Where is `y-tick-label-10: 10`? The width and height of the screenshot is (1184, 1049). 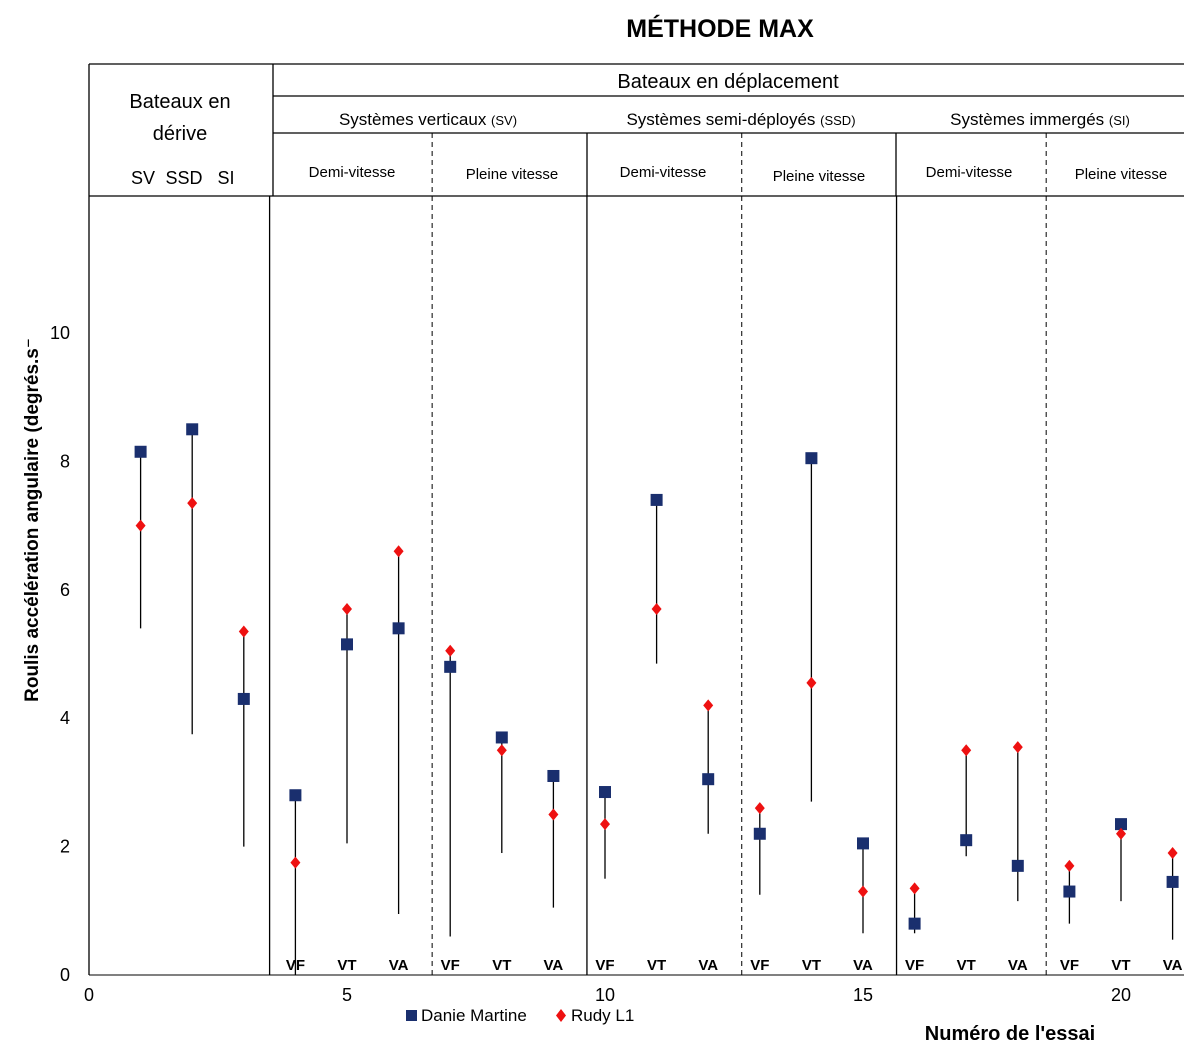 y-tick-label-10: 10 is located at coordinates (60, 333).